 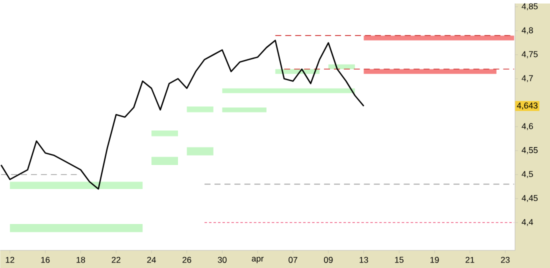 I want to click on x-tick-label: apr, so click(x=258, y=260).